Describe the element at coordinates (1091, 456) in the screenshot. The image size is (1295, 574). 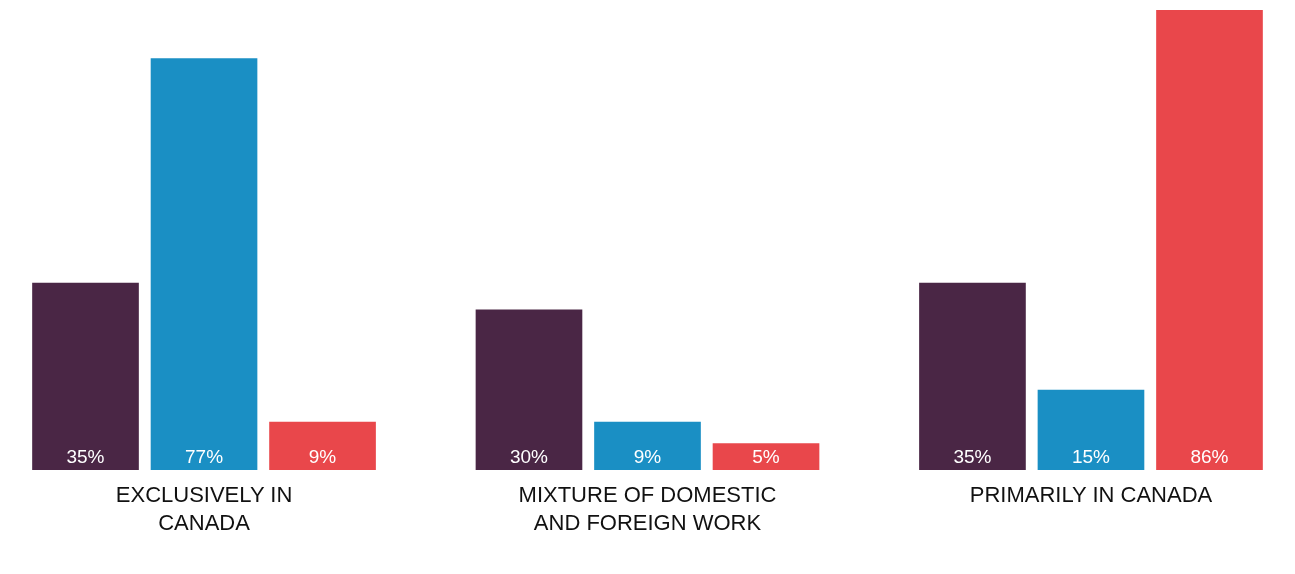
I see `data-label: 15%` at that location.